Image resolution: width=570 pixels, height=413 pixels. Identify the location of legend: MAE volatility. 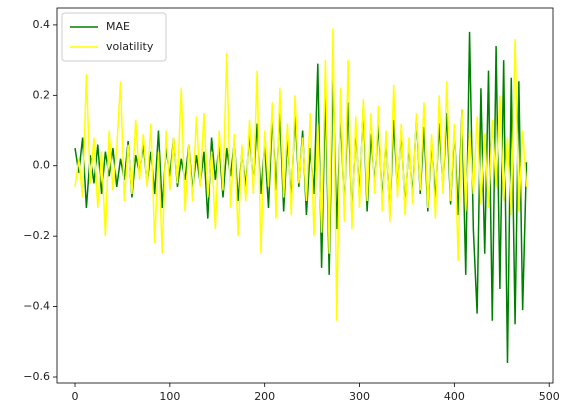
(114, 37).